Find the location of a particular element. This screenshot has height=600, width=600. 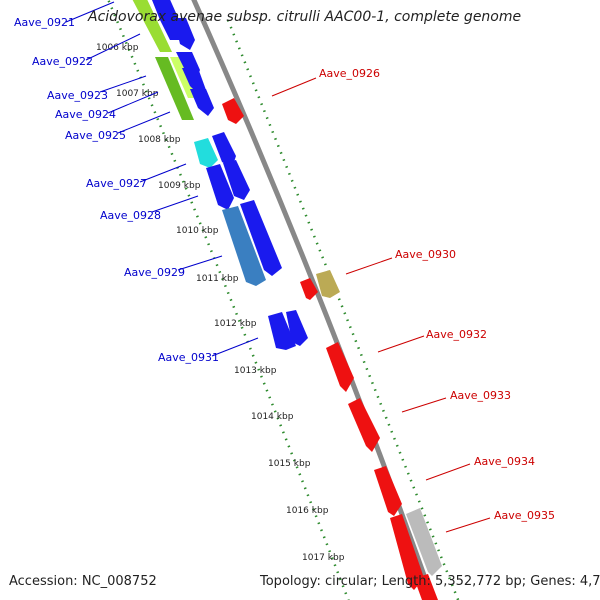

tick-label: 1013 kbp is located at coordinates (255, 371).